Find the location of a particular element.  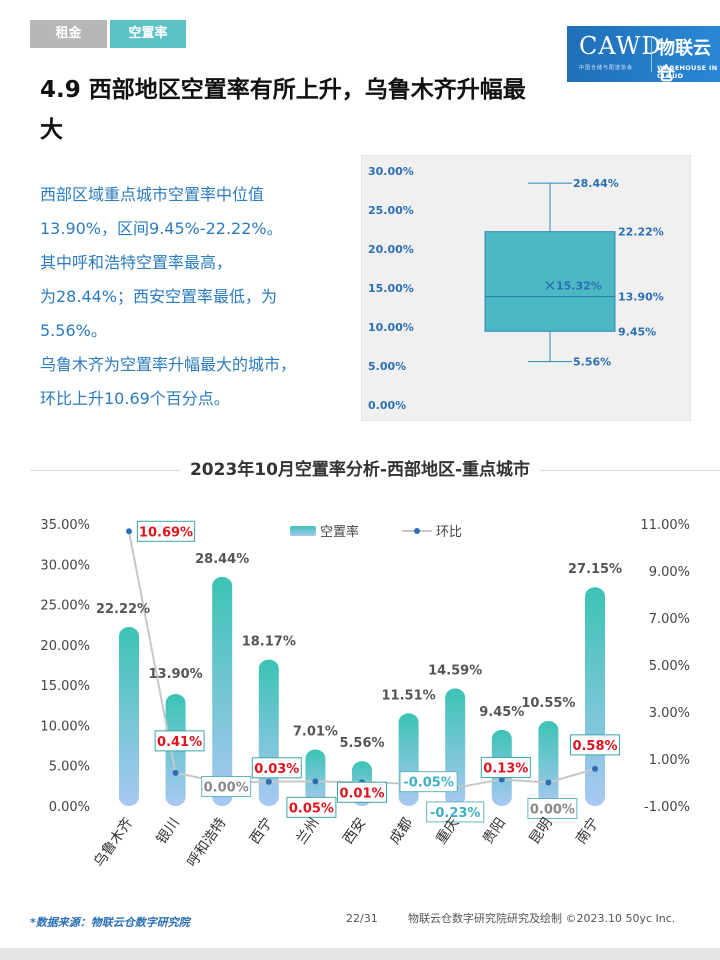

logo-separator is located at coordinates (651, 54).